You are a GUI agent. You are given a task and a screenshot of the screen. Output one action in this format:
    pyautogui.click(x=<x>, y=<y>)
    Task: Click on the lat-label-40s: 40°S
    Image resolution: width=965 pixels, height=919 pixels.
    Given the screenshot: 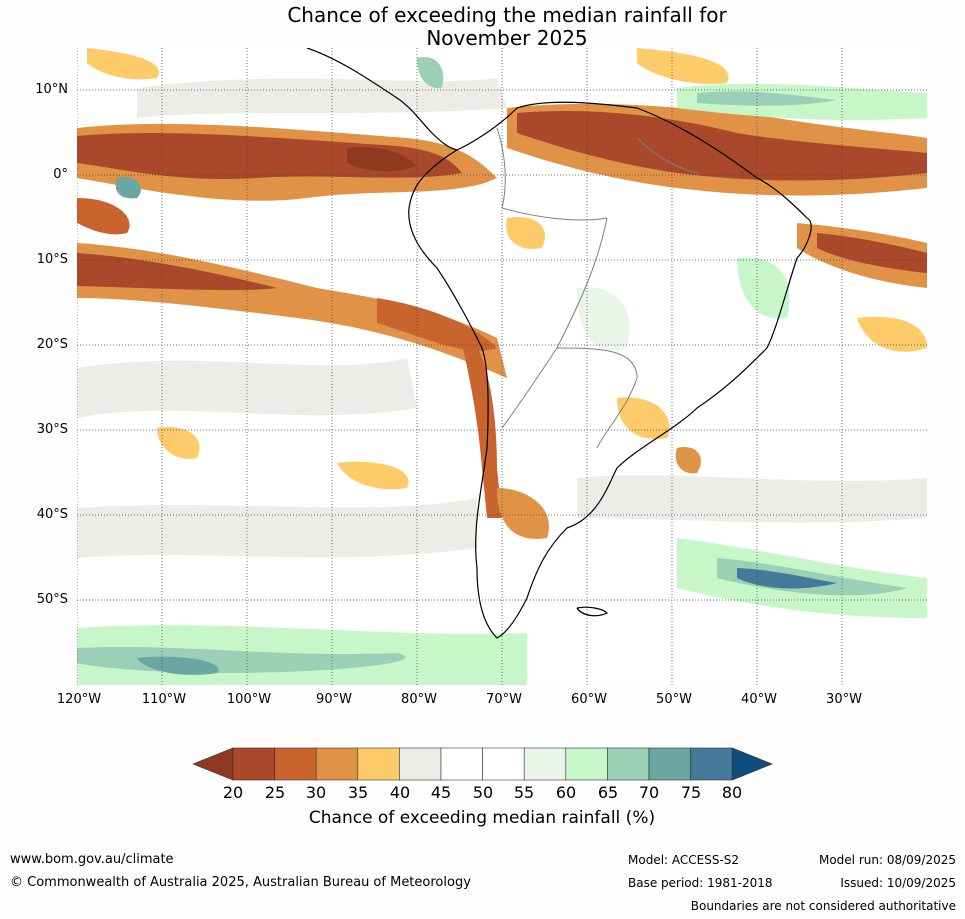 What is the action you would take?
    pyautogui.click(x=52, y=514)
    